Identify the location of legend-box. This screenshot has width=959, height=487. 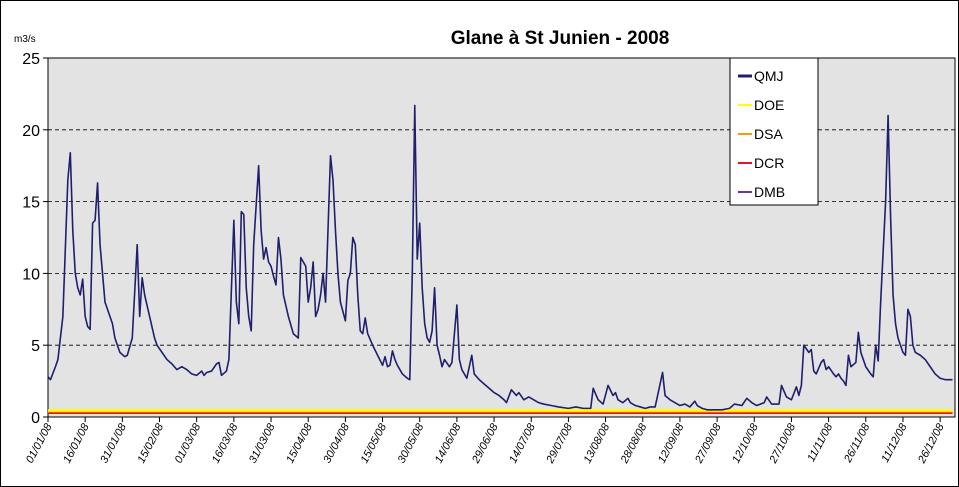
(774, 131).